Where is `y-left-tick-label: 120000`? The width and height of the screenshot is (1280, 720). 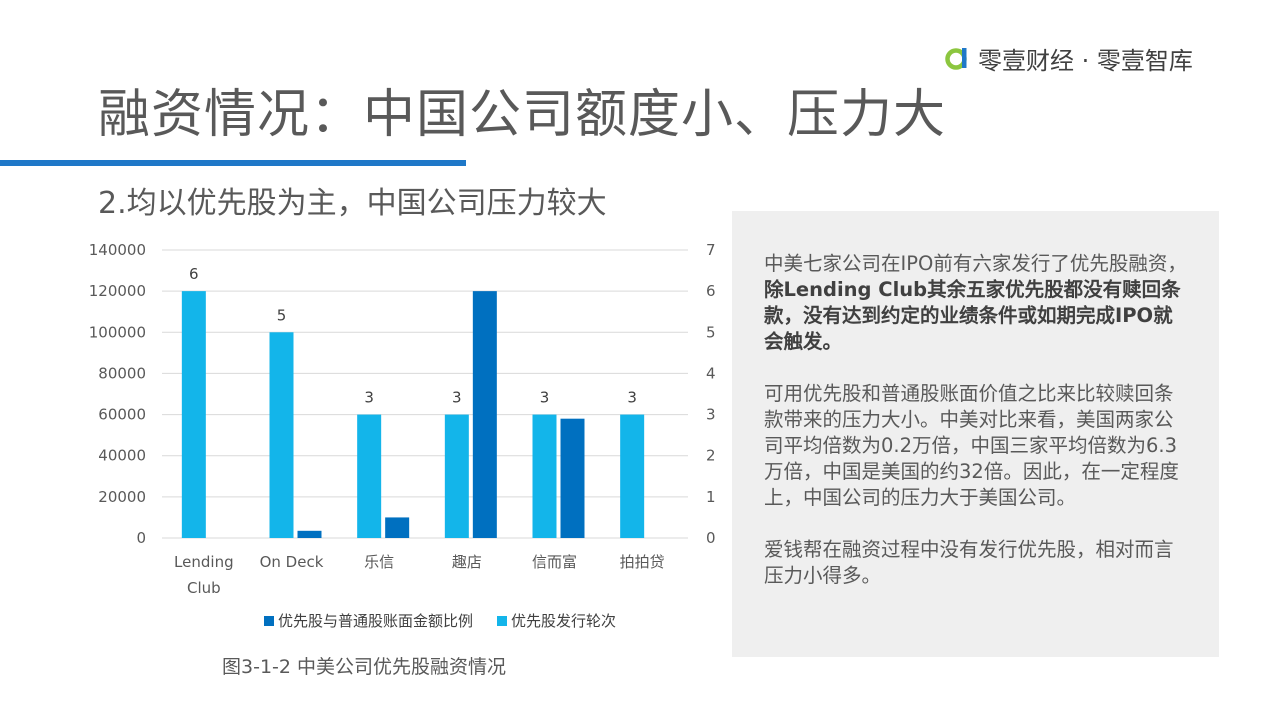
y-left-tick-label: 120000 is located at coordinates (117, 291).